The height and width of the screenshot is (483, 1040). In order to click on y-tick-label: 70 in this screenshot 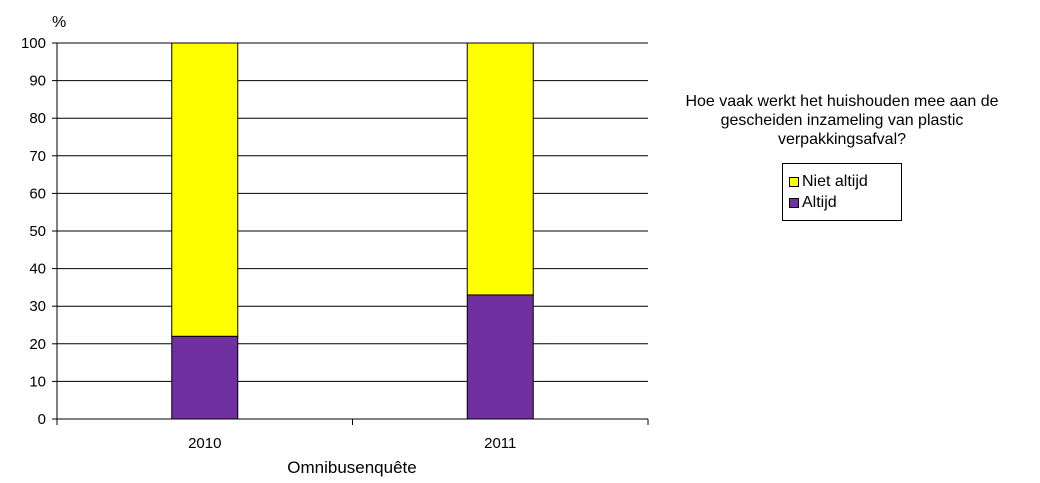, I will do `click(37, 156)`.